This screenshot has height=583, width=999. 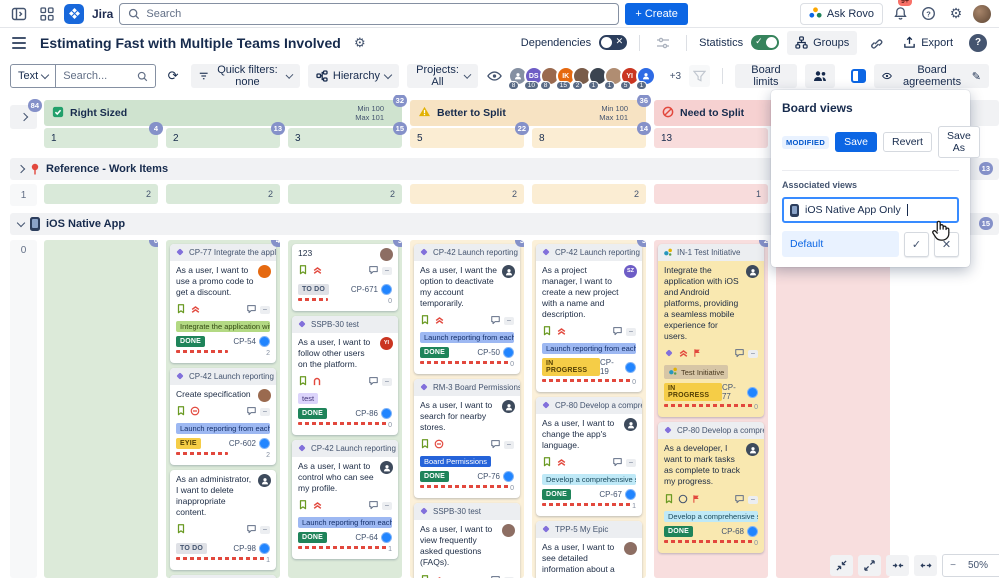 What do you see at coordinates (251, 549) in the screenshot?
I see `card-key: CP-98` at bounding box center [251, 549].